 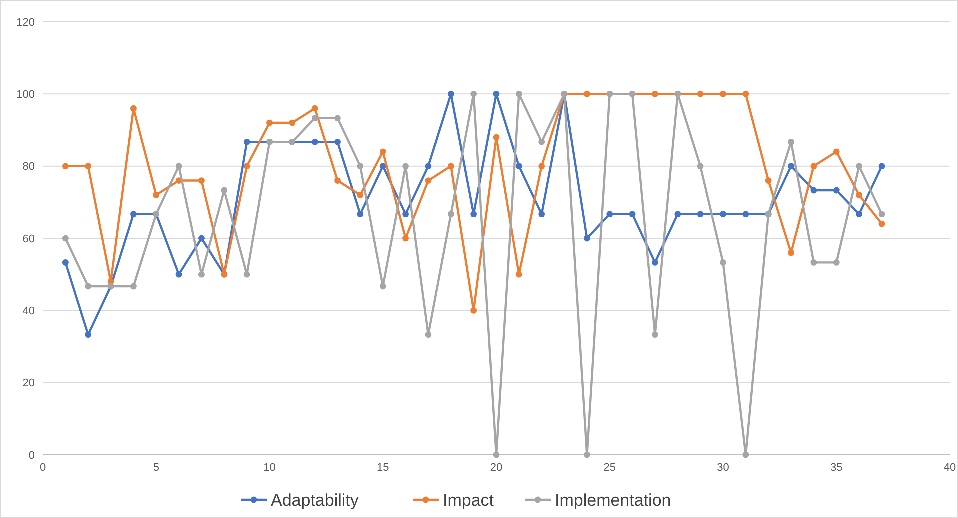 What do you see at coordinates (836, 468) in the screenshot?
I see `x-tick-label: 35` at bounding box center [836, 468].